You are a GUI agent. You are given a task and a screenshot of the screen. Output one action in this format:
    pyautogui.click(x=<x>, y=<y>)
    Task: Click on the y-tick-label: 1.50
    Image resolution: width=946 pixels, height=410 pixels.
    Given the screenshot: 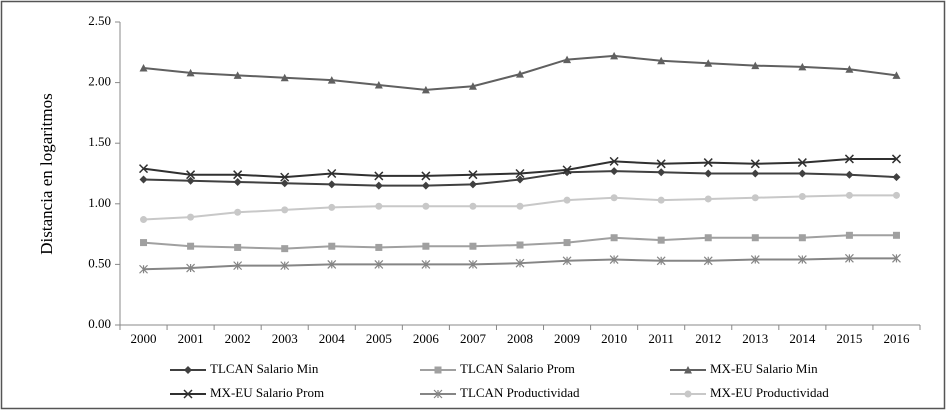 What is the action you would take?
    pyautogui.click(x=99, y=141)
    